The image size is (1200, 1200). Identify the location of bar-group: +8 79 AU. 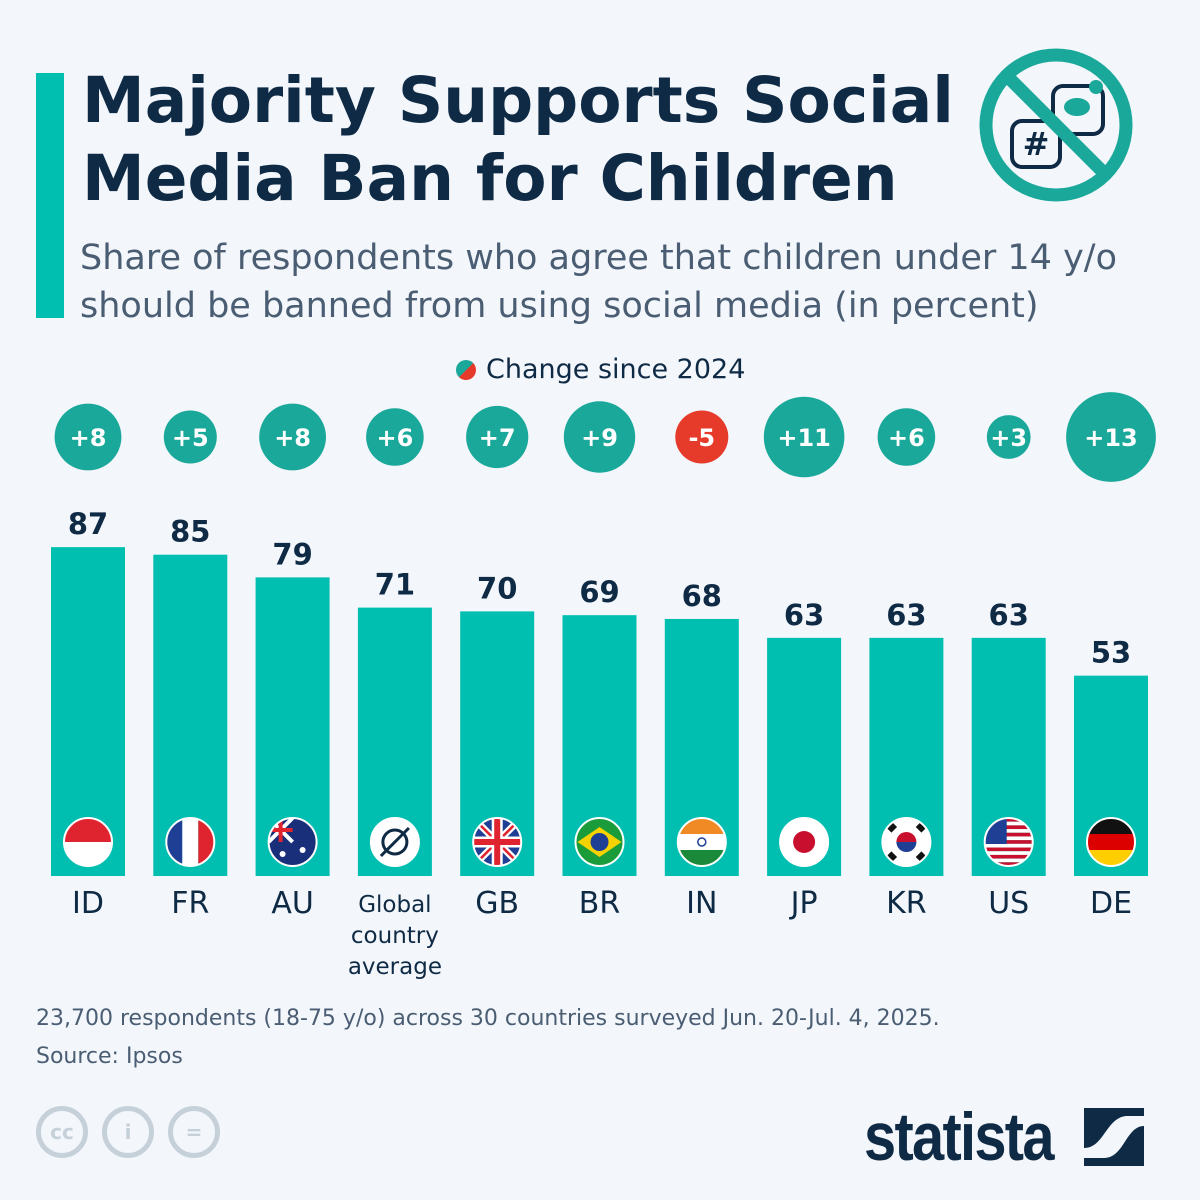
(292, 662).